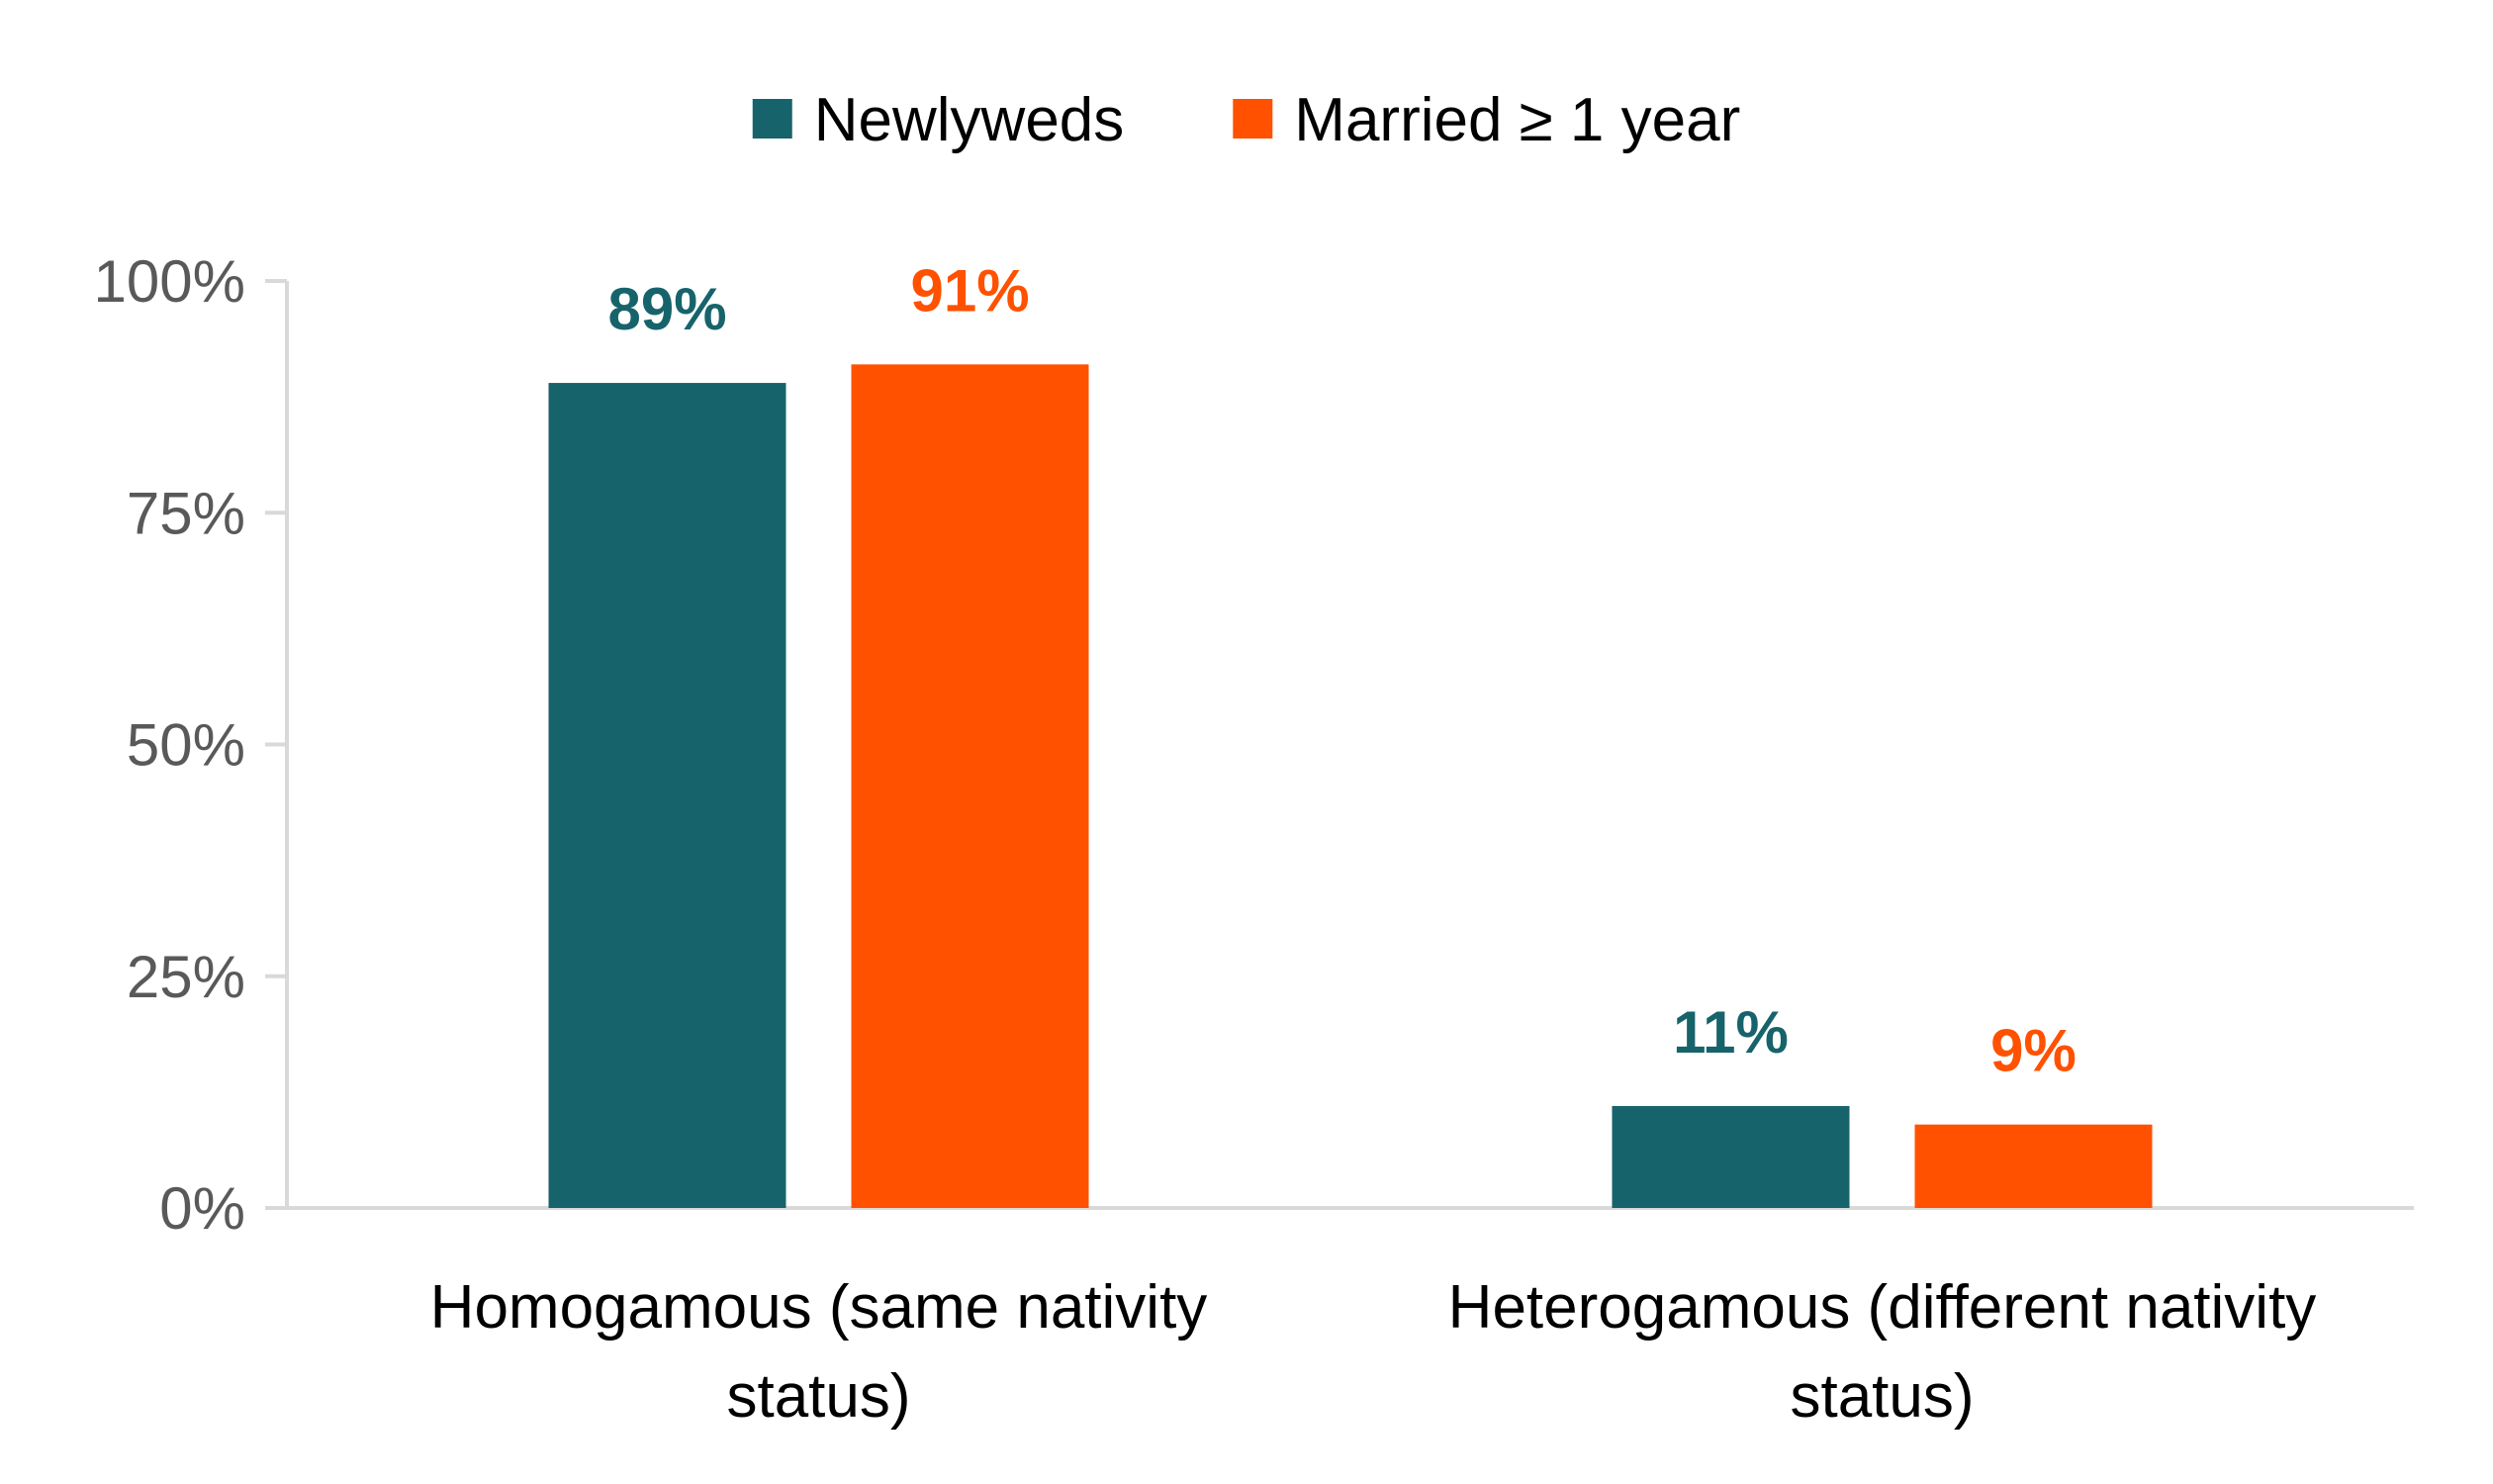 This screenshot has height=1484, width=2493. What do you see at coordinates (186, 977) in the screenshot?
I see `y-tick-label: 25%` at bounding box center [186, 977].